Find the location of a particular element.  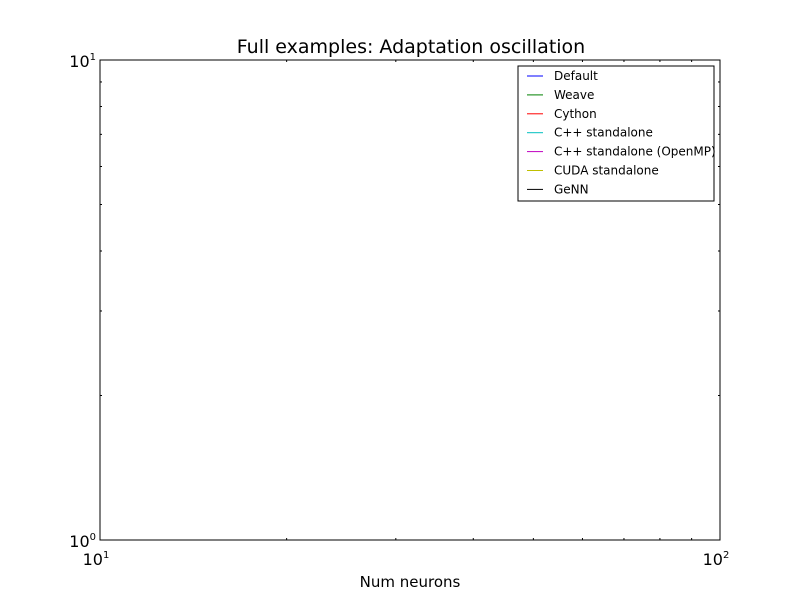

chart-title: Full examples: Adaptation oscillation is located at coordinates (411, 47).